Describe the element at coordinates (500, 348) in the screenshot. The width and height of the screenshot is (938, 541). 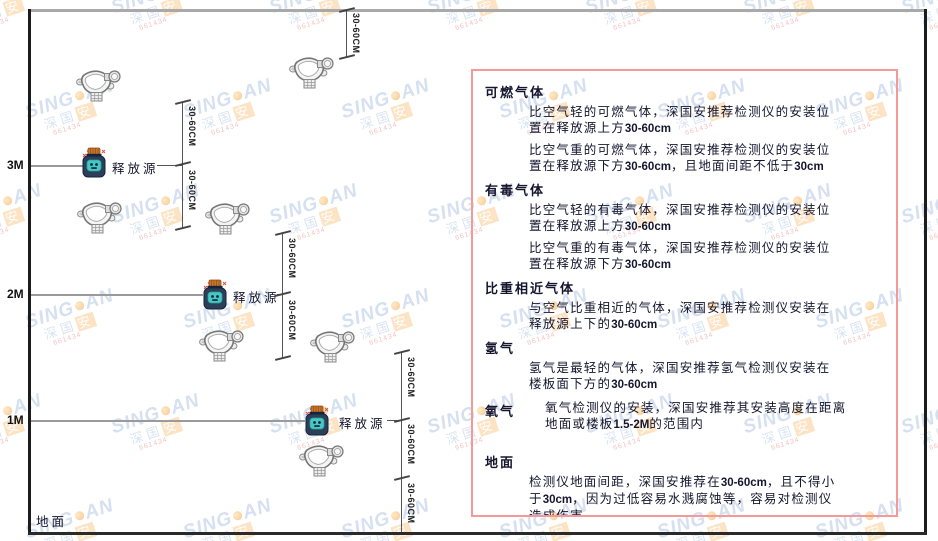
I see `panel-section-heading: 氢气` at that location.